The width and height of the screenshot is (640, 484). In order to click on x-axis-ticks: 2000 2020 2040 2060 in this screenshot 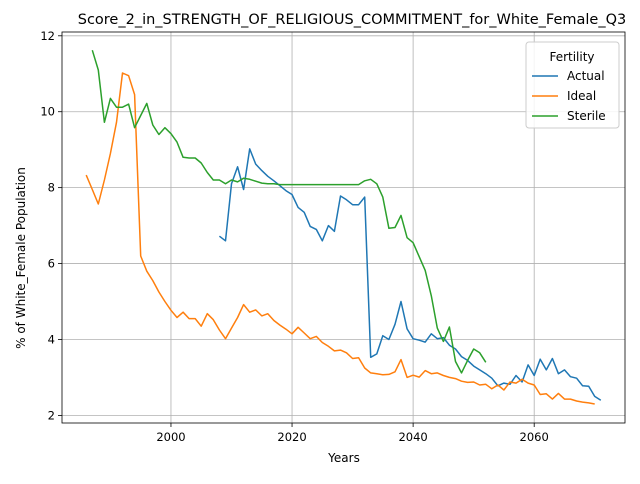, I will do `click(352, 433)`.